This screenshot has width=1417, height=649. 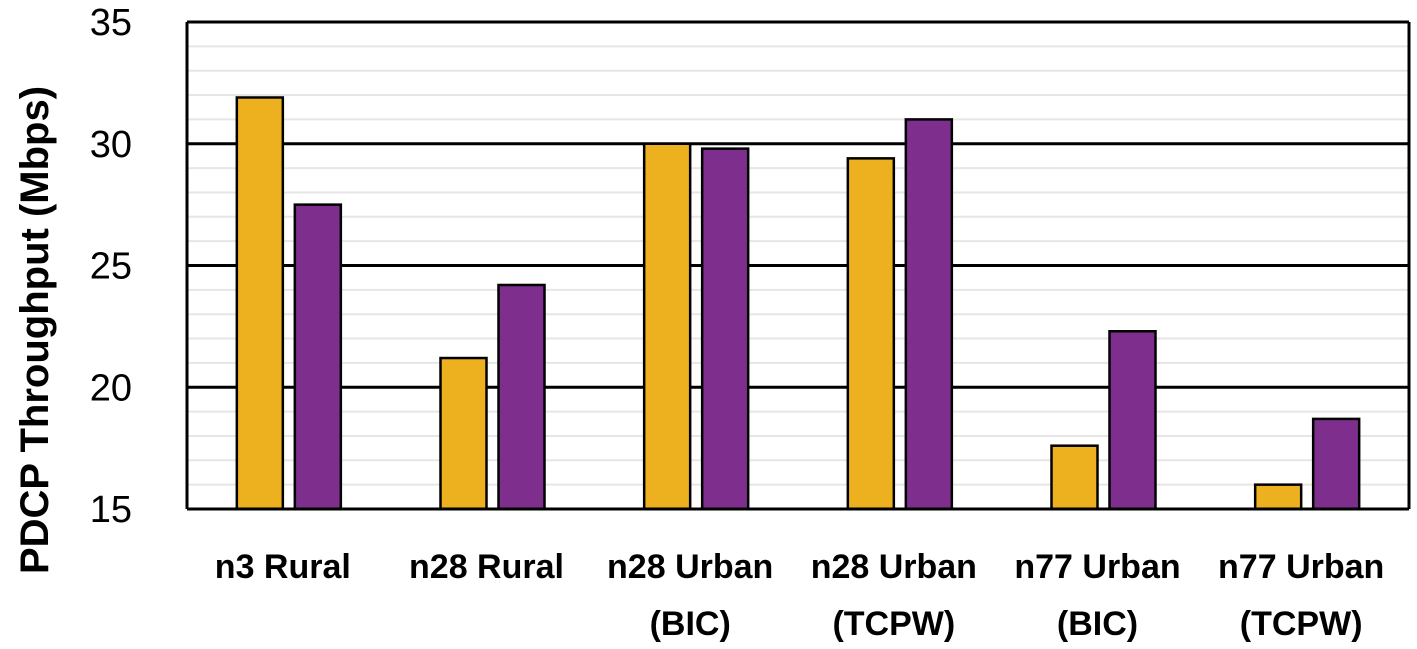 I want to click on bar-series2-cat4, so click(x=929, y=314).